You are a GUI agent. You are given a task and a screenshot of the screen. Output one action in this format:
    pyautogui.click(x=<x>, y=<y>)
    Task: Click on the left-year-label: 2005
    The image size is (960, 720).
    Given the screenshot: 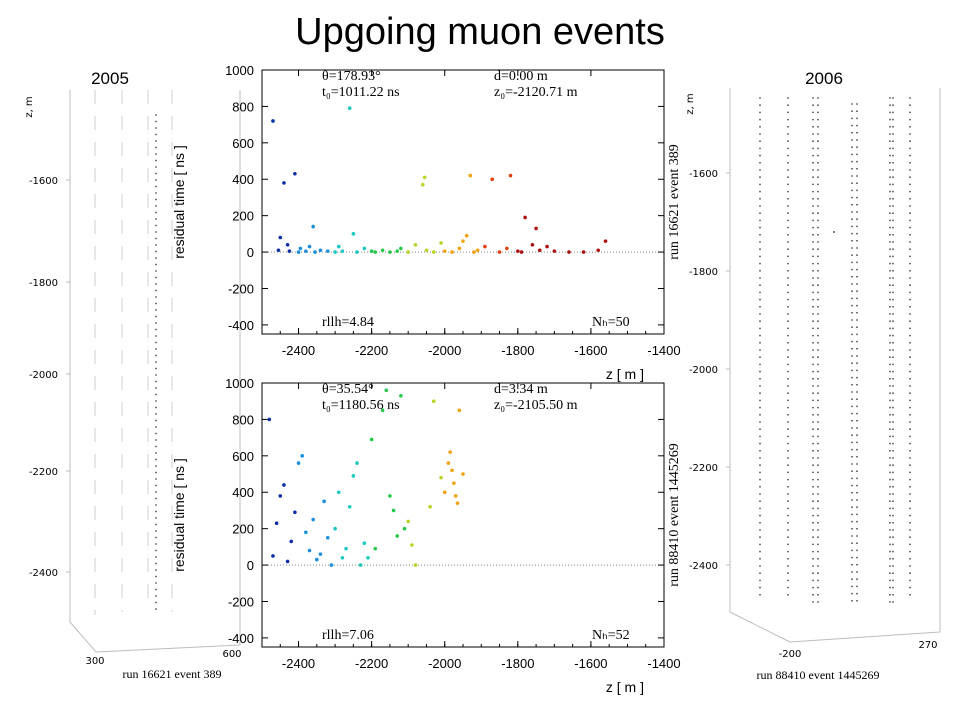 What is the action you would take?
    pyautogui.click(x=110, y=78)
    